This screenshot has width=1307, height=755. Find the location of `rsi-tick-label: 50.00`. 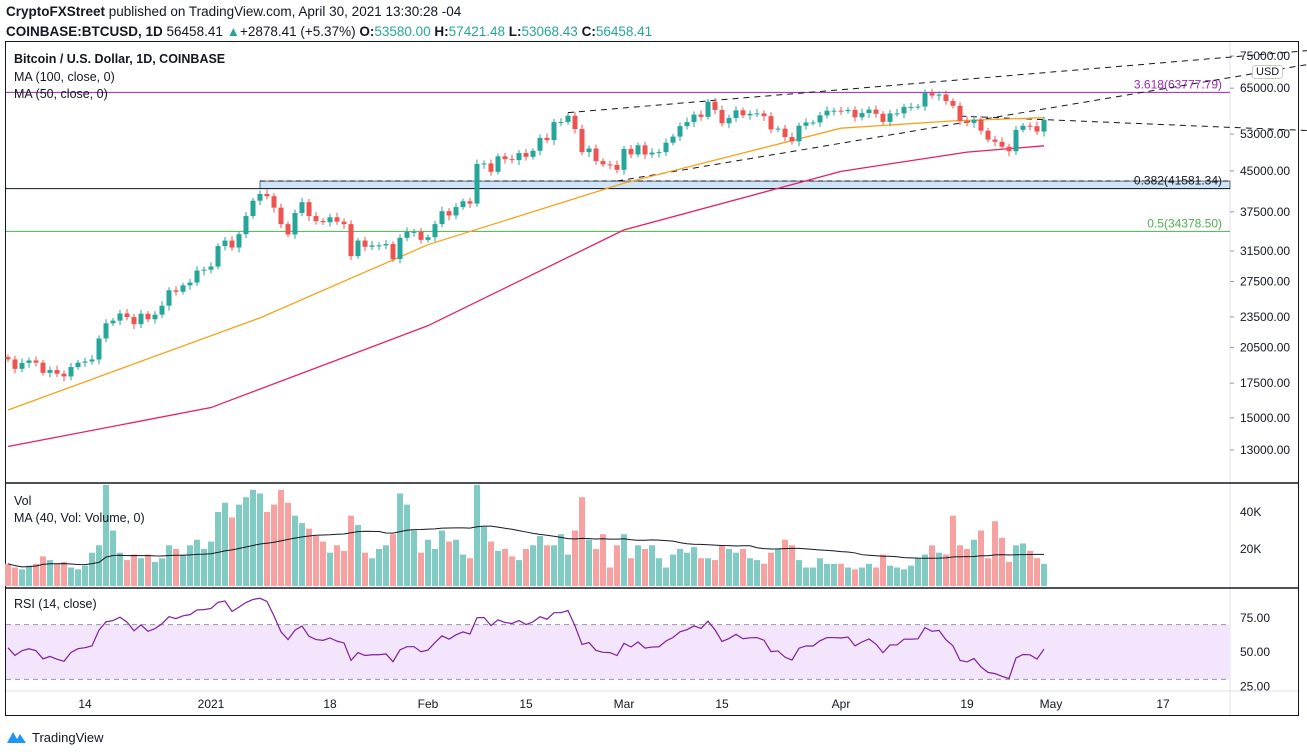

rsi-tick-label: 50.00 is located at coordinates (1255, 652).